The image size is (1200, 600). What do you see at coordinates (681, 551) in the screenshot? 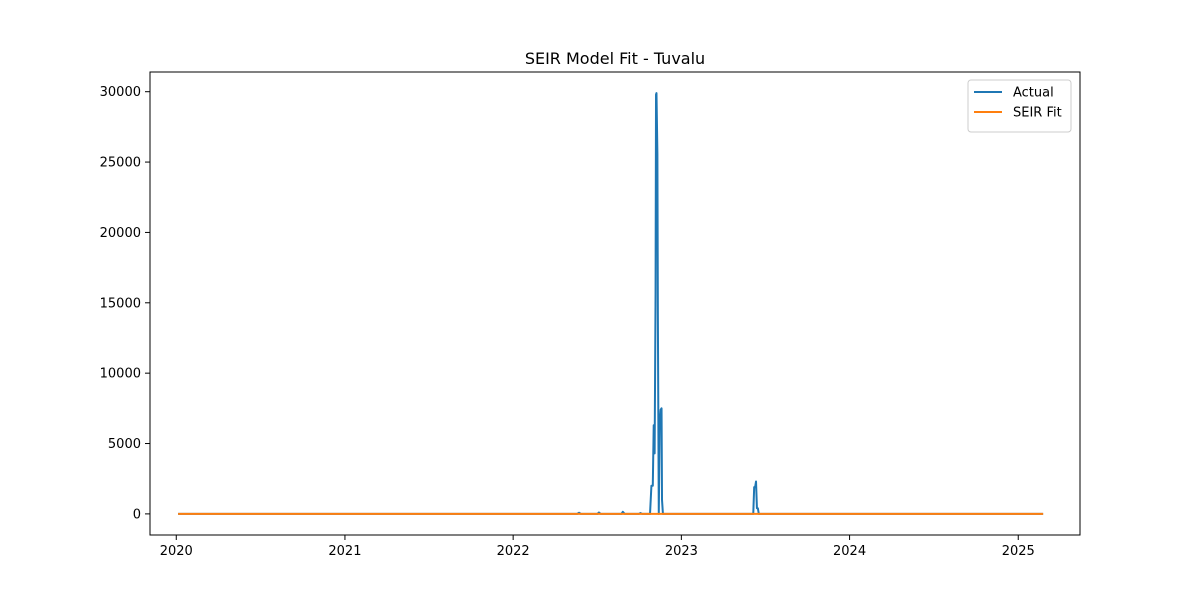
I see `x-tick-label: 2023` at bounding box center [681, 551].